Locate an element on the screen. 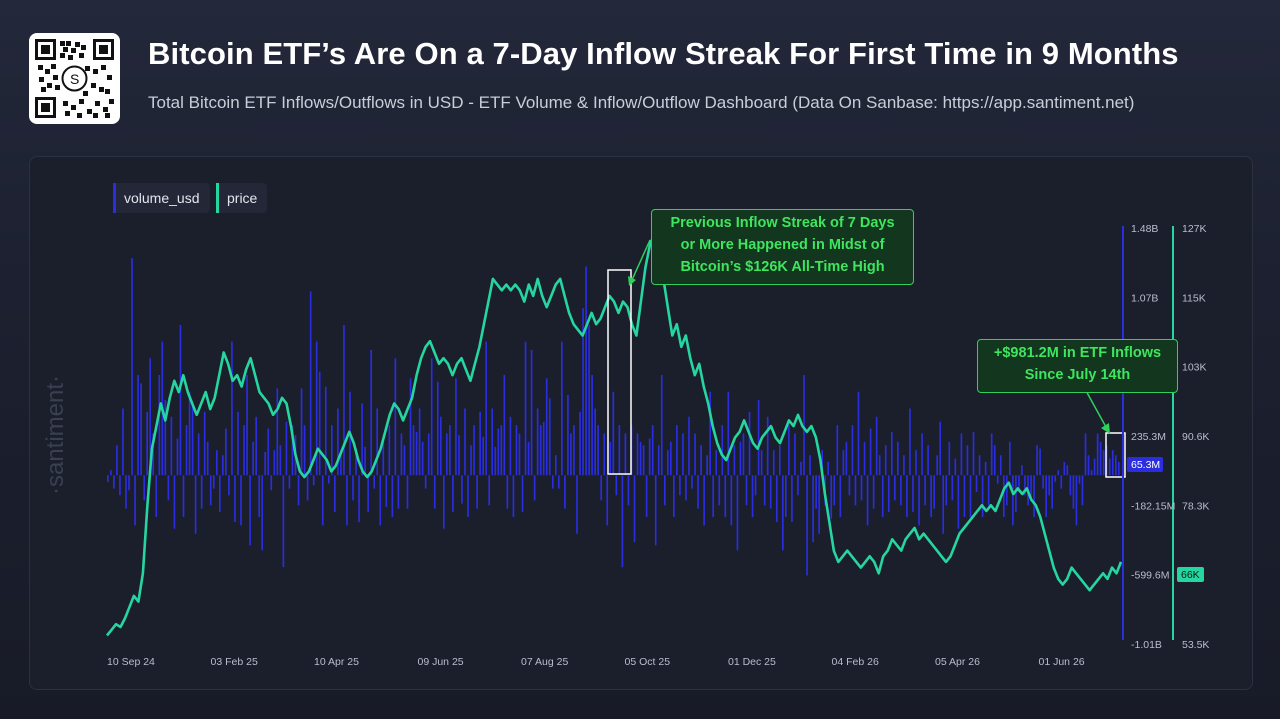  current-volume-label: 65.3M is located at coordinates (1145, 465).